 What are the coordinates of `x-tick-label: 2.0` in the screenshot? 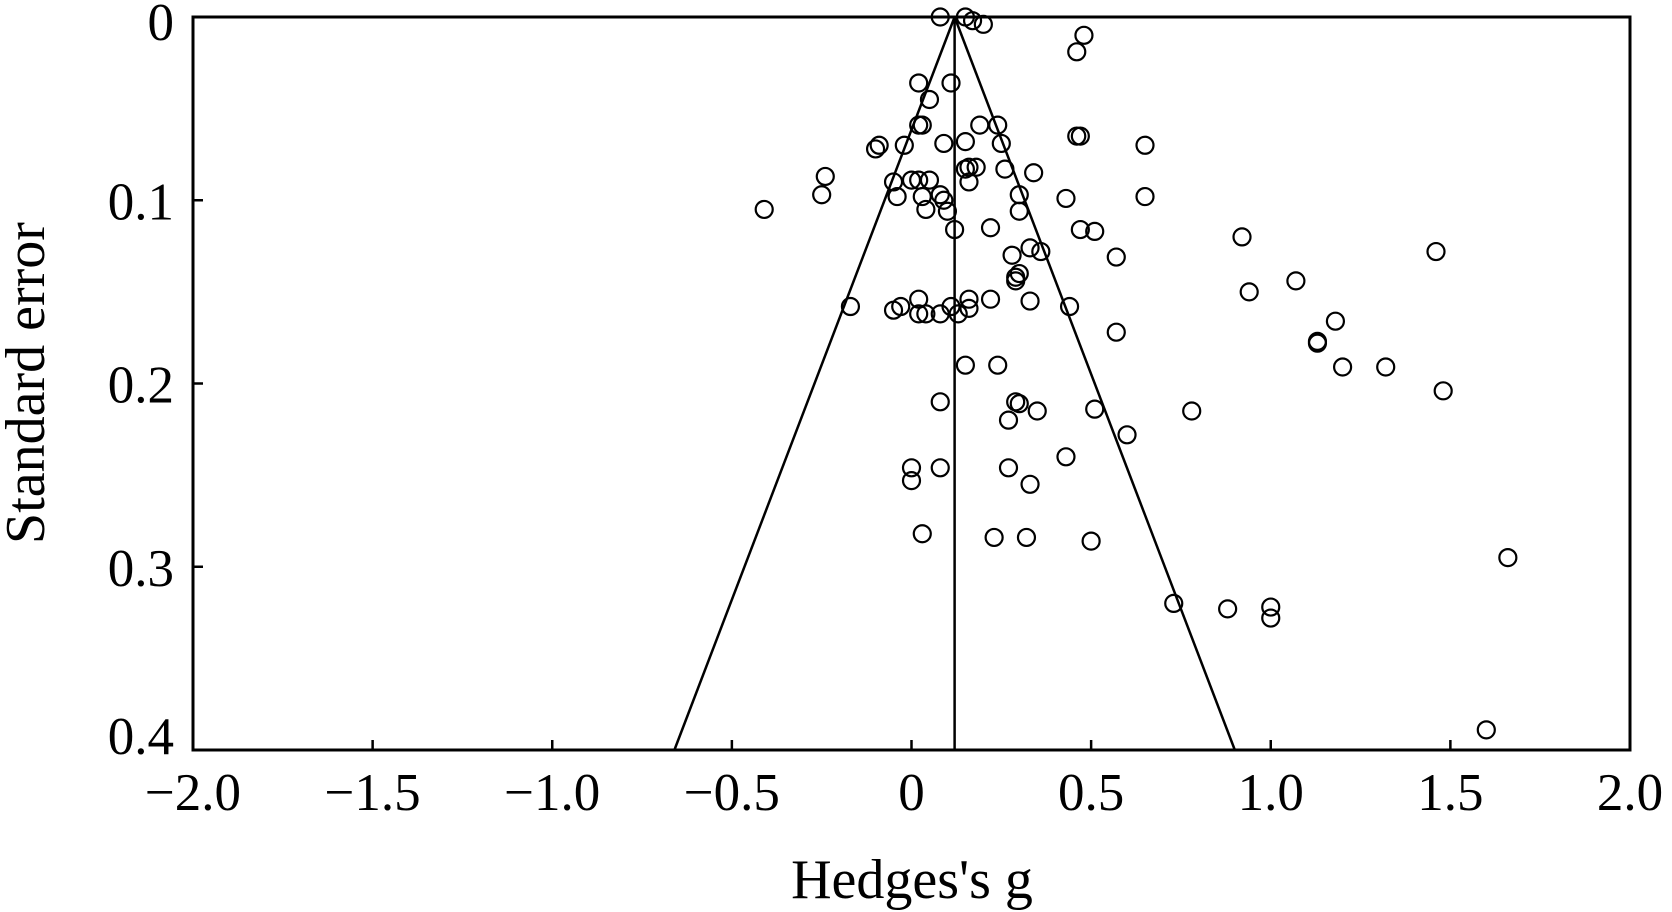 It's located at (1630, 793).